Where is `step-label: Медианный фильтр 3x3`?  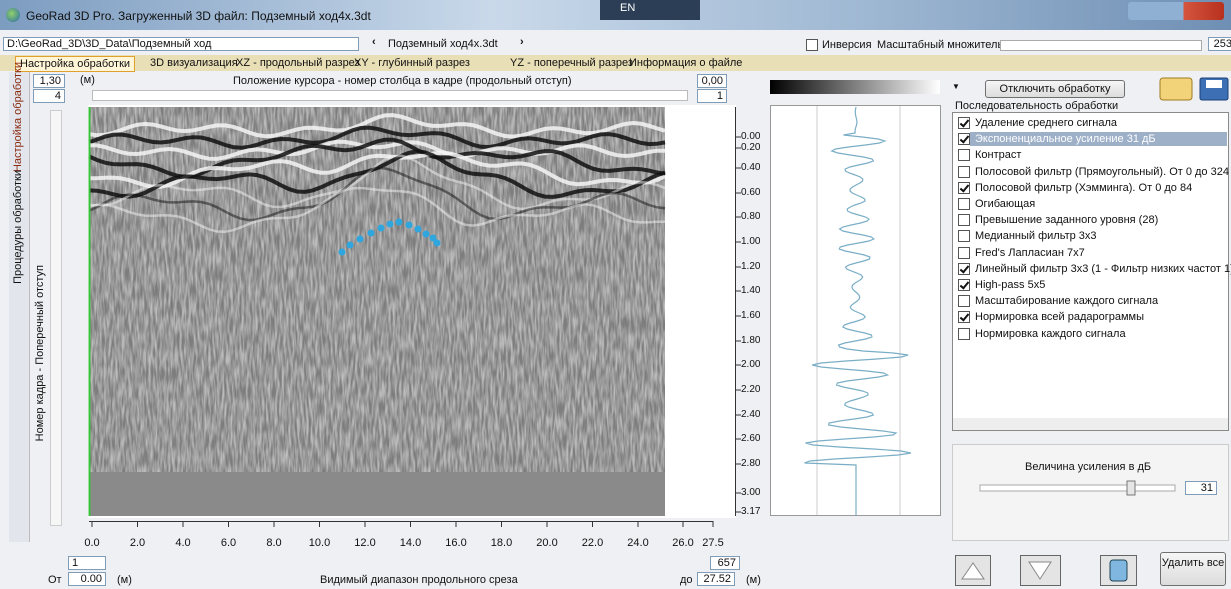
step-label: Медианный фильтр 3x3 is located at coordinates (1036, 236).